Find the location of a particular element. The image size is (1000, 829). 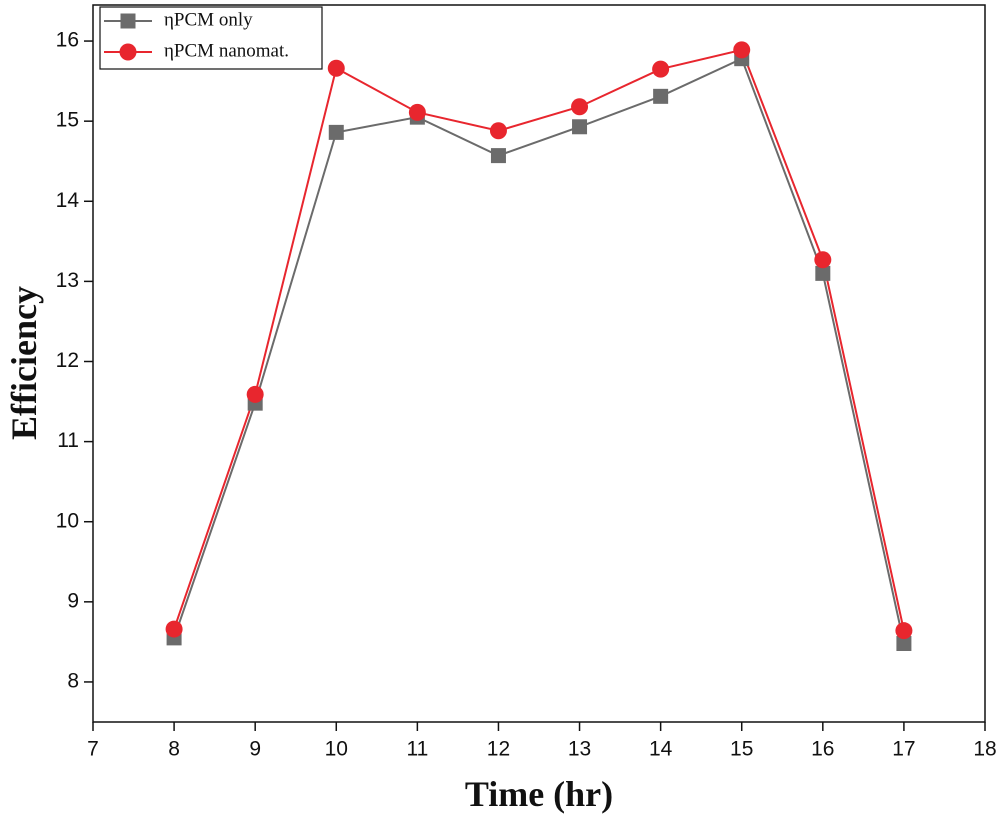

y-tick-label: 10 is located at coordinates (67, 520).